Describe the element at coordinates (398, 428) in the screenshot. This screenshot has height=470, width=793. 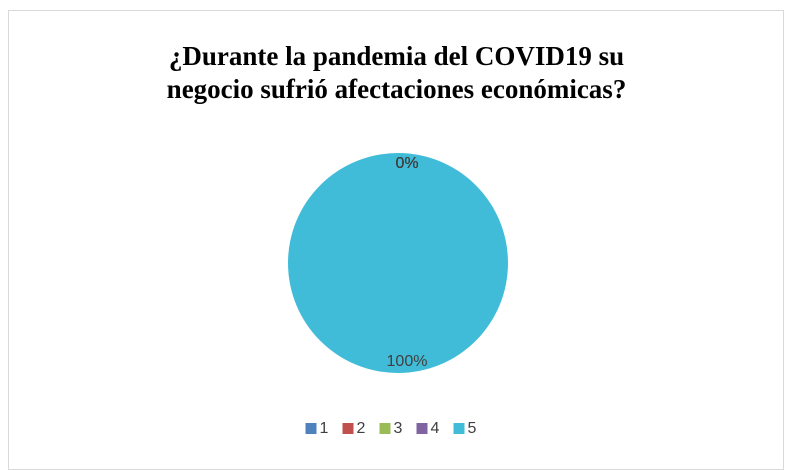
I see `legend-label: 3` at that location.